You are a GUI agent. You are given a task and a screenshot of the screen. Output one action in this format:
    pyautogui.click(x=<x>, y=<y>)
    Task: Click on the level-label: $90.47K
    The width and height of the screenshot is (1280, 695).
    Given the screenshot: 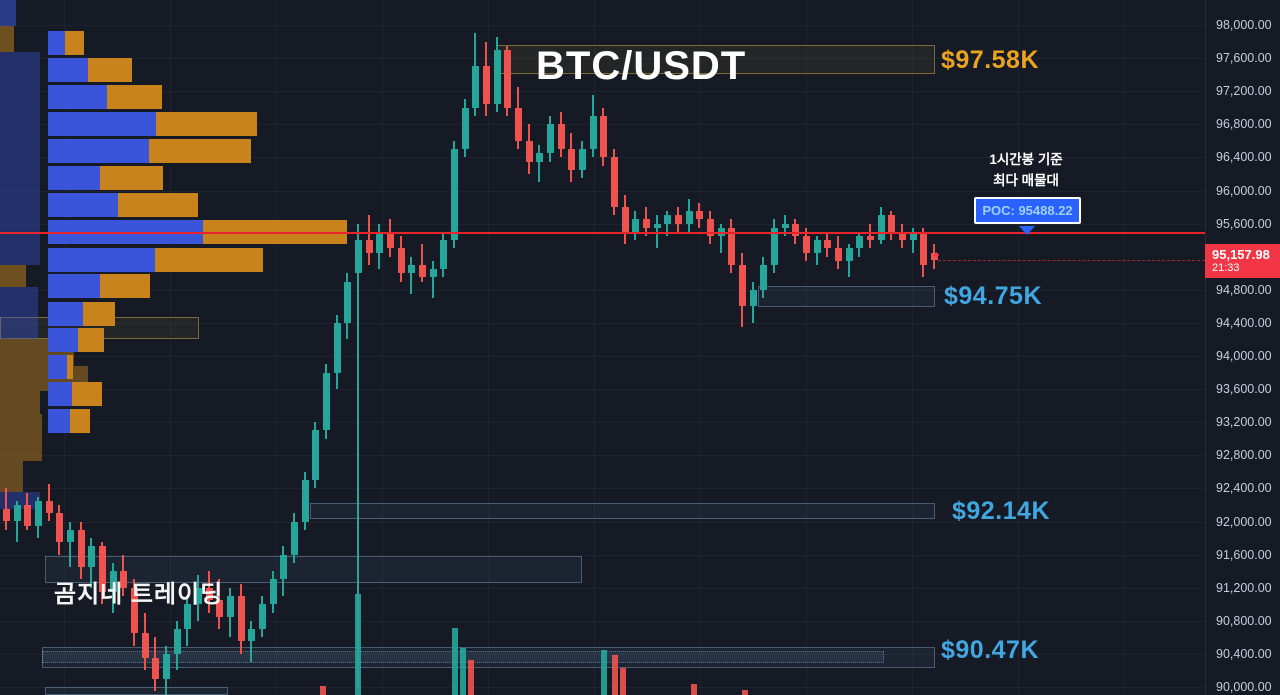 What is the action you would take?
    pyautogui.click(x=990, y=650)
    